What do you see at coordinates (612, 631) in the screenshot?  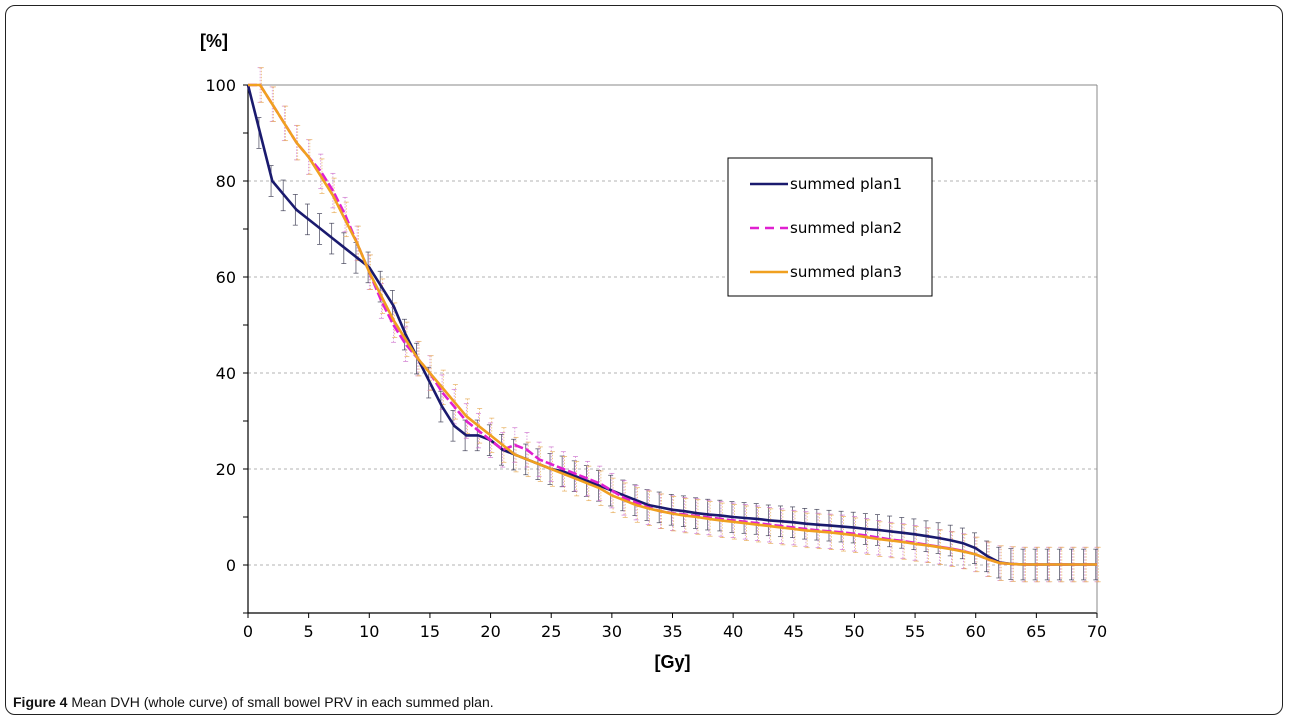 I see `x-tick-label: 30` at bounding box center [612, 631].